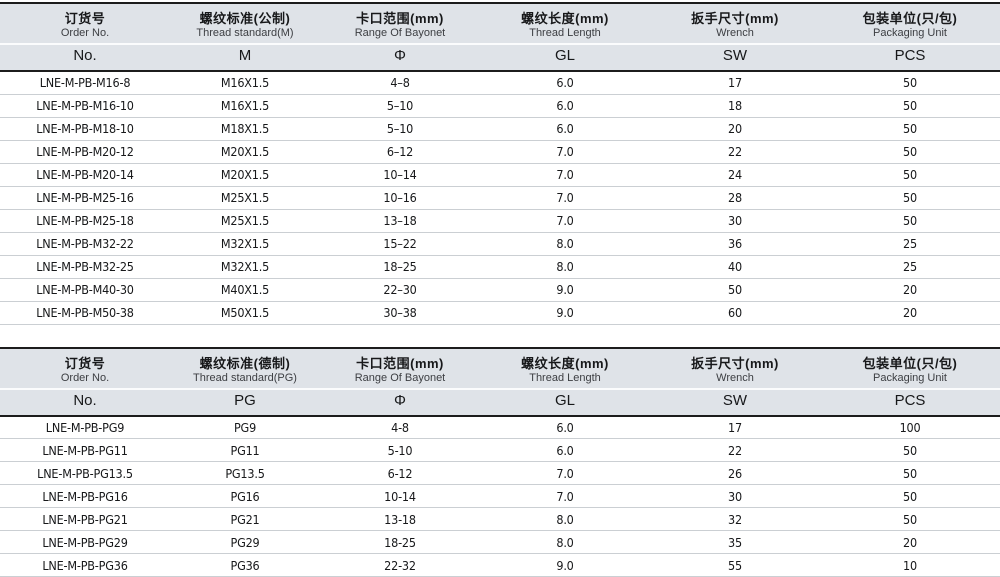  What do you see at coordinates (85, 174) in the screenshot?
I see `table-cell: LNE-M-PB-M20-14` at bounding box center [85, 174].